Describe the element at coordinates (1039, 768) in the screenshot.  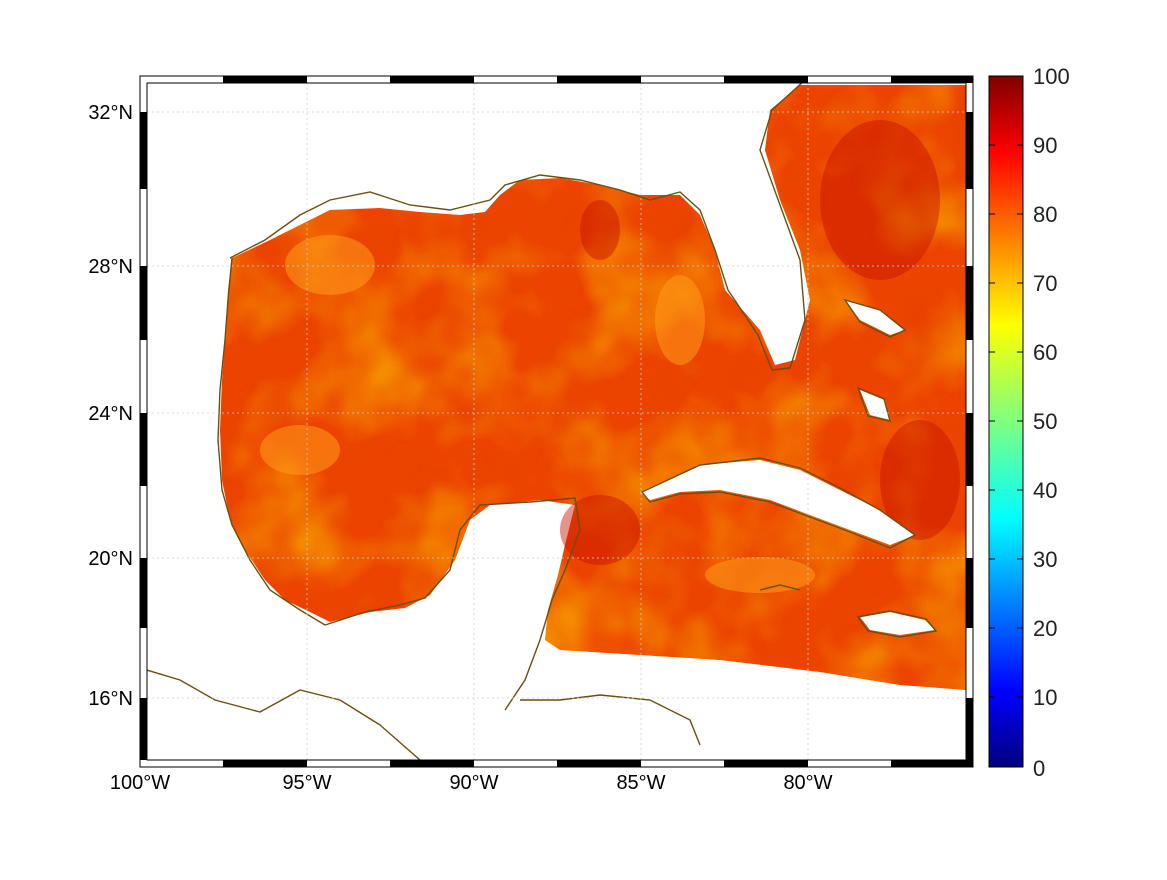
I see `colorbar-label: 0` at that location.